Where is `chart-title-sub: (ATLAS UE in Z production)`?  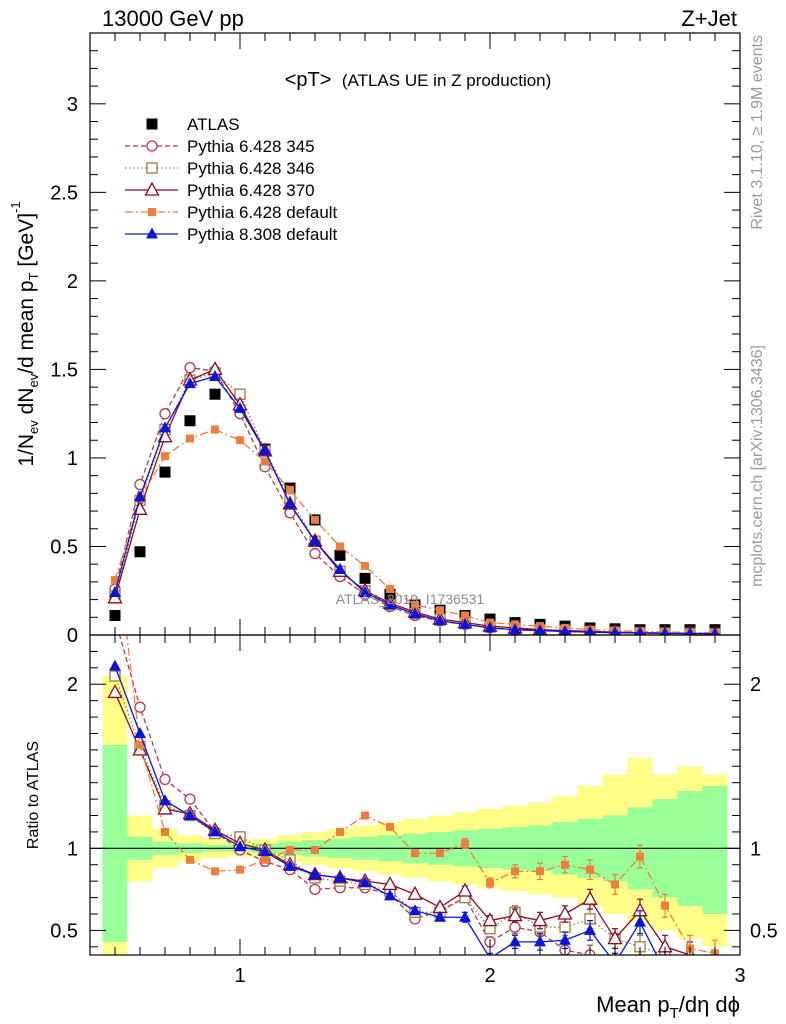 chart-title-sub: (ATLAS UE in Z production) is located at coordinates (446, 80).